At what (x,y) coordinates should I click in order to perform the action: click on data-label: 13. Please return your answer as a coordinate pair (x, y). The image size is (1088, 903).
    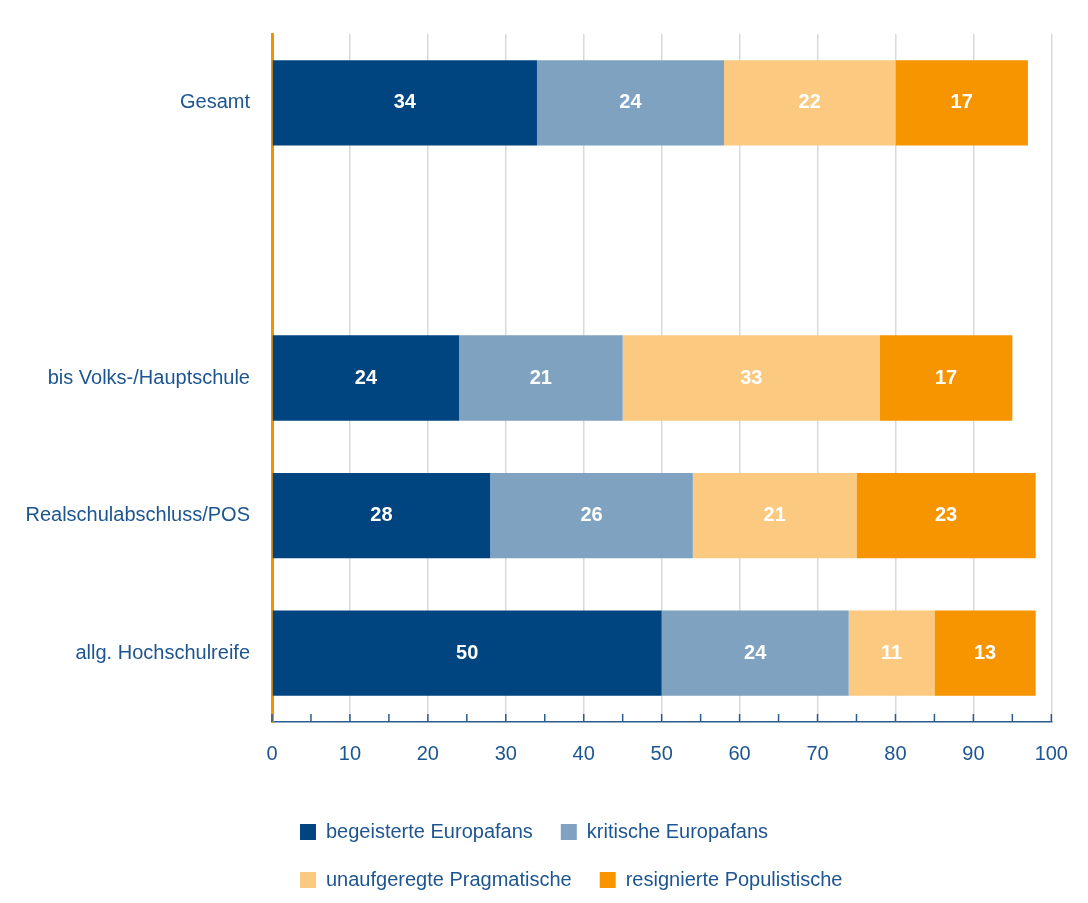
    Looking at the image, I should click on (985, 651).